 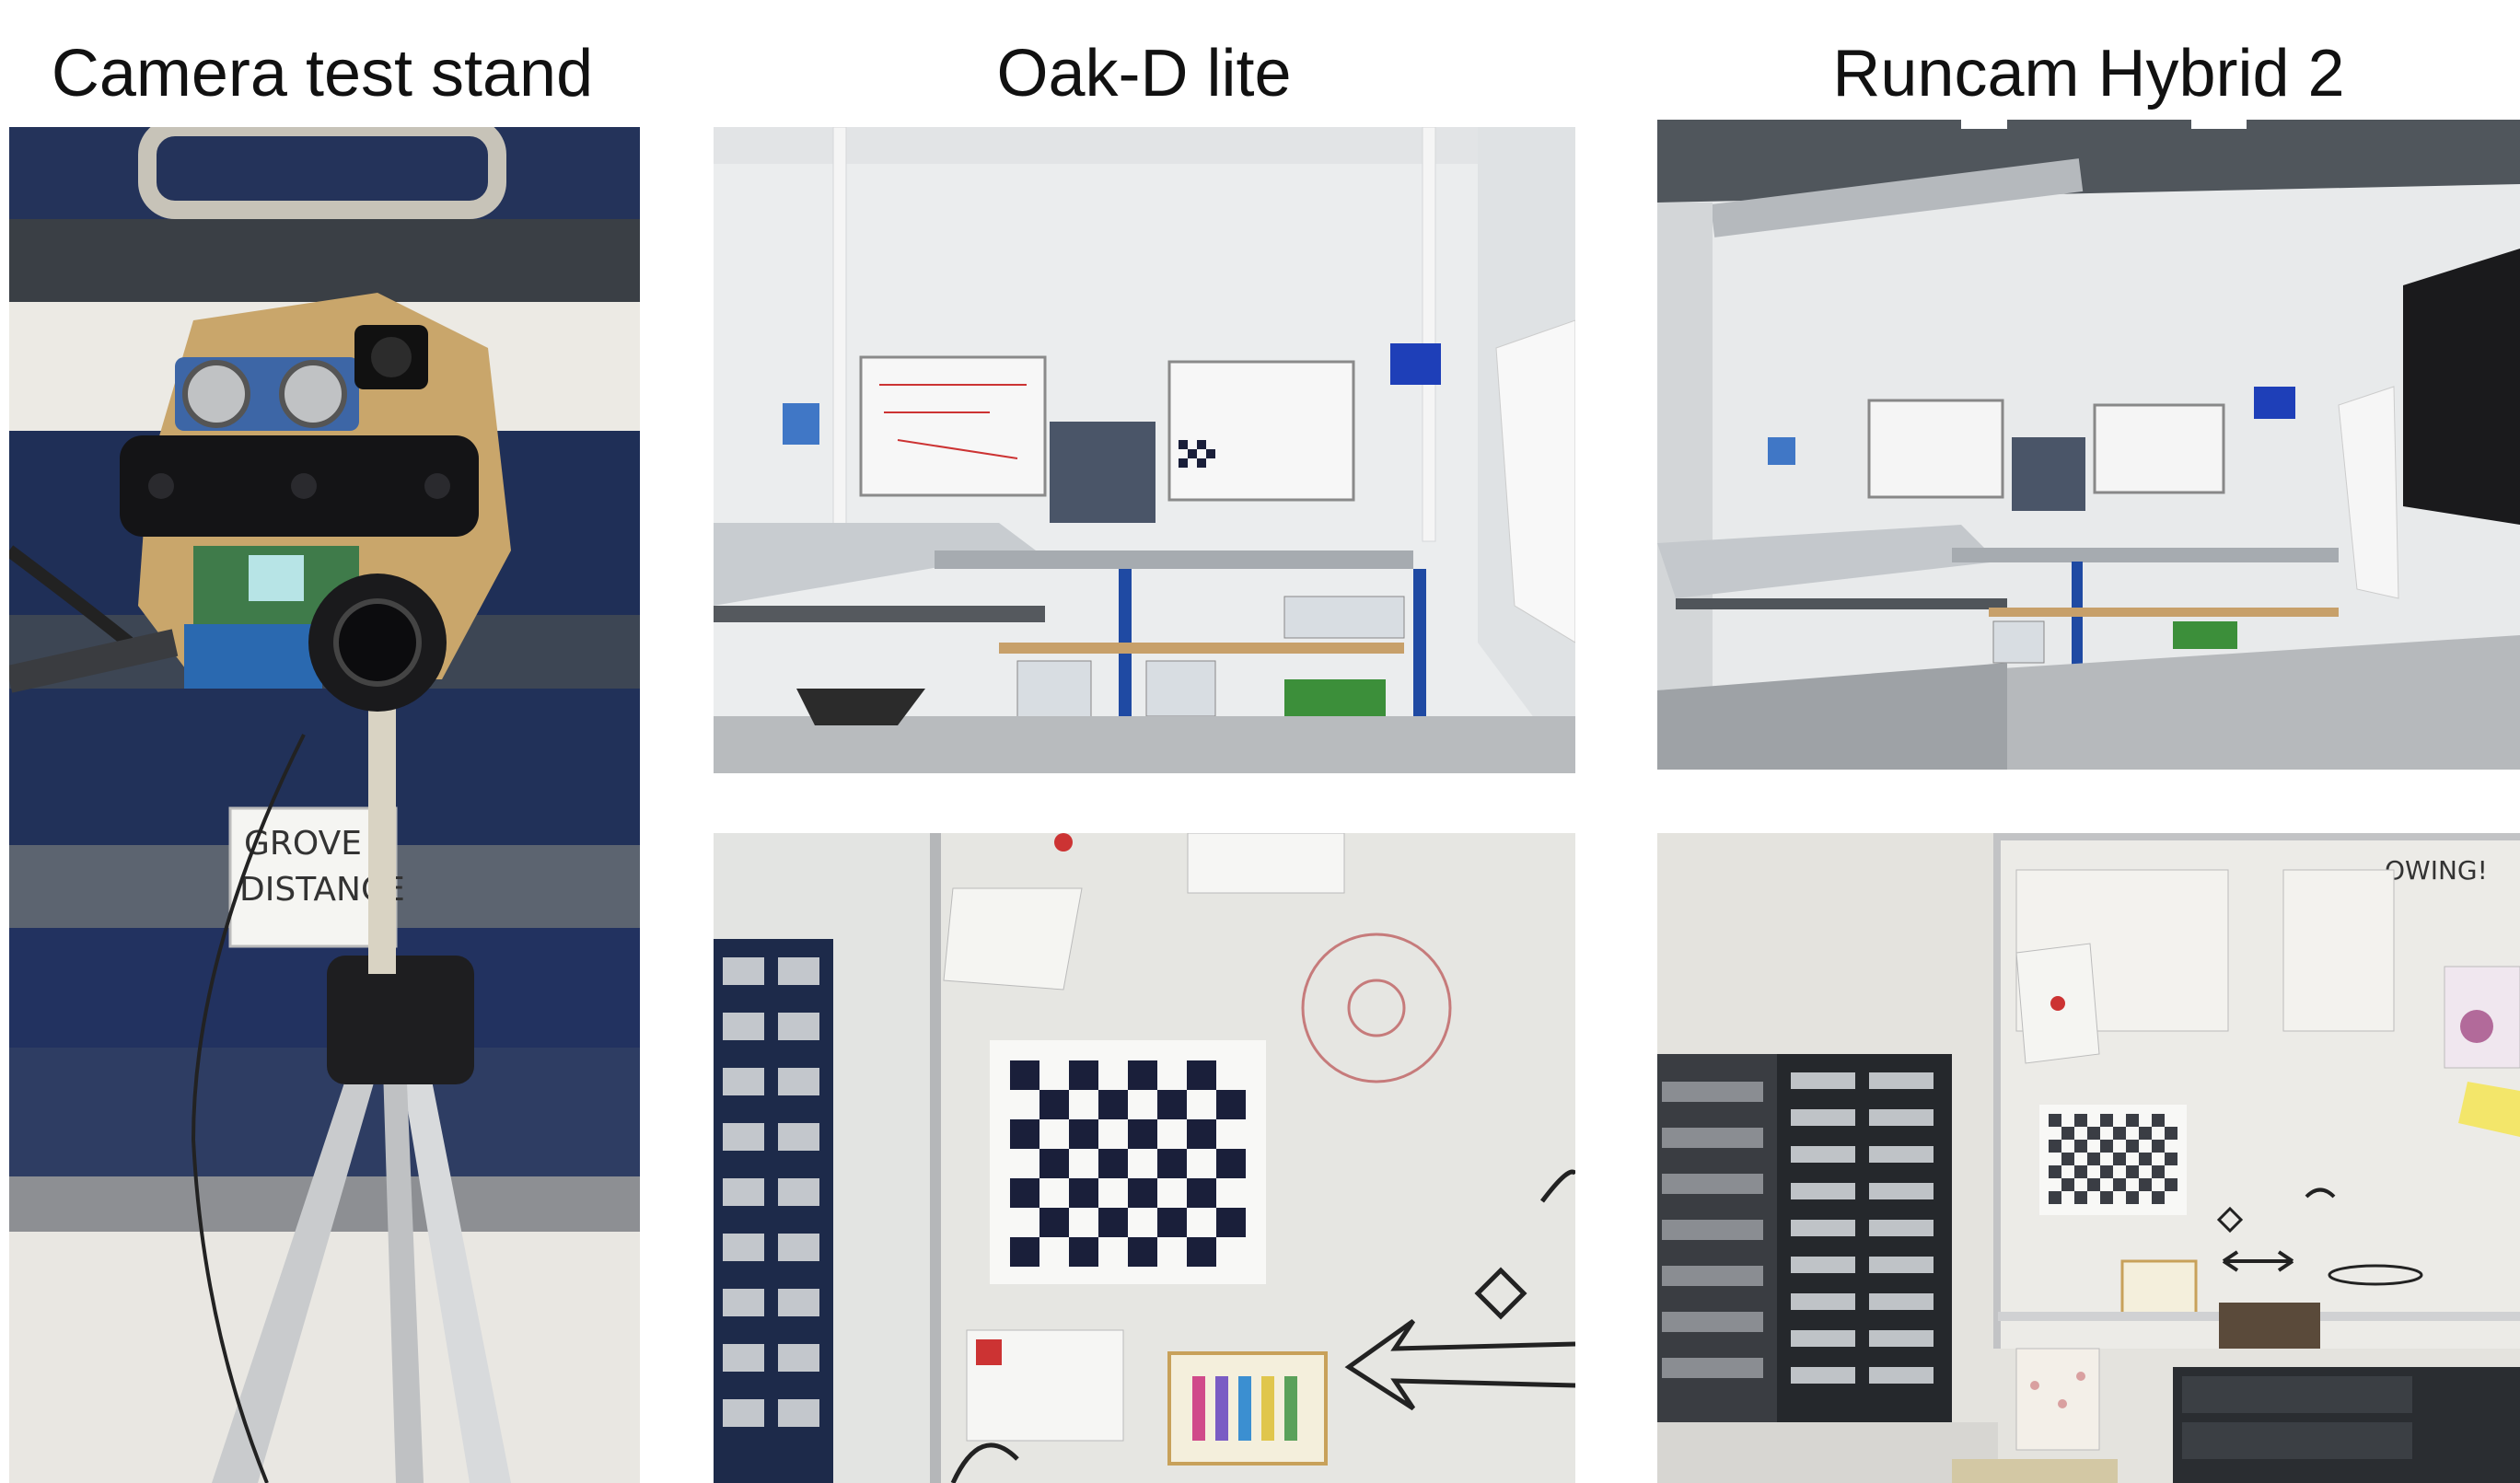 What do you see at coordinates (2436, 870) in the screenshot?
I see `whiteboard-text: OWING!` at bounding box center [2436, 870].